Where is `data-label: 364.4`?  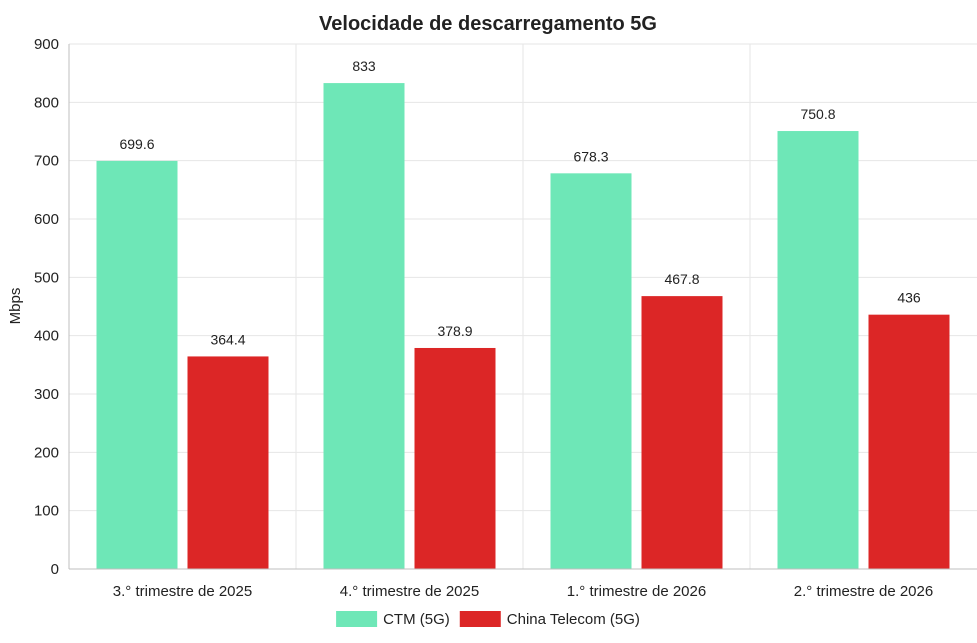
data-label: 364.4 is located at coordinates (227, 339).